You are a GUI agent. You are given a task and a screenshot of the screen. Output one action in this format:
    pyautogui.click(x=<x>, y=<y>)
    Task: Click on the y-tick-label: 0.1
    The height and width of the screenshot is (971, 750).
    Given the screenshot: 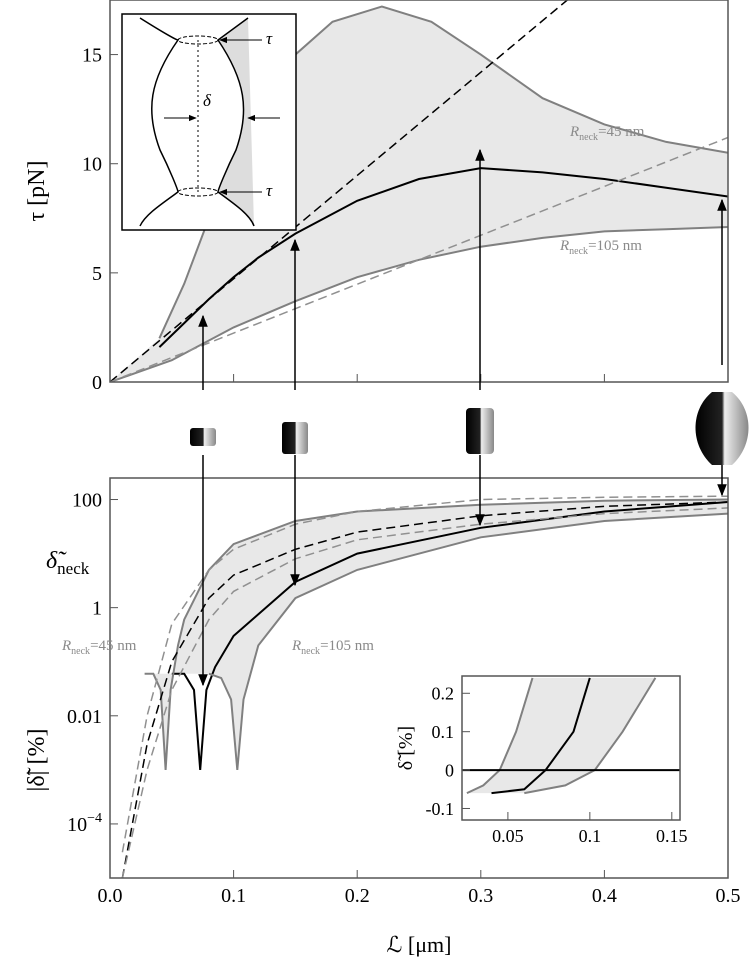 What is the action you would take?
    pyautogui.click(x=443, y=732)
    